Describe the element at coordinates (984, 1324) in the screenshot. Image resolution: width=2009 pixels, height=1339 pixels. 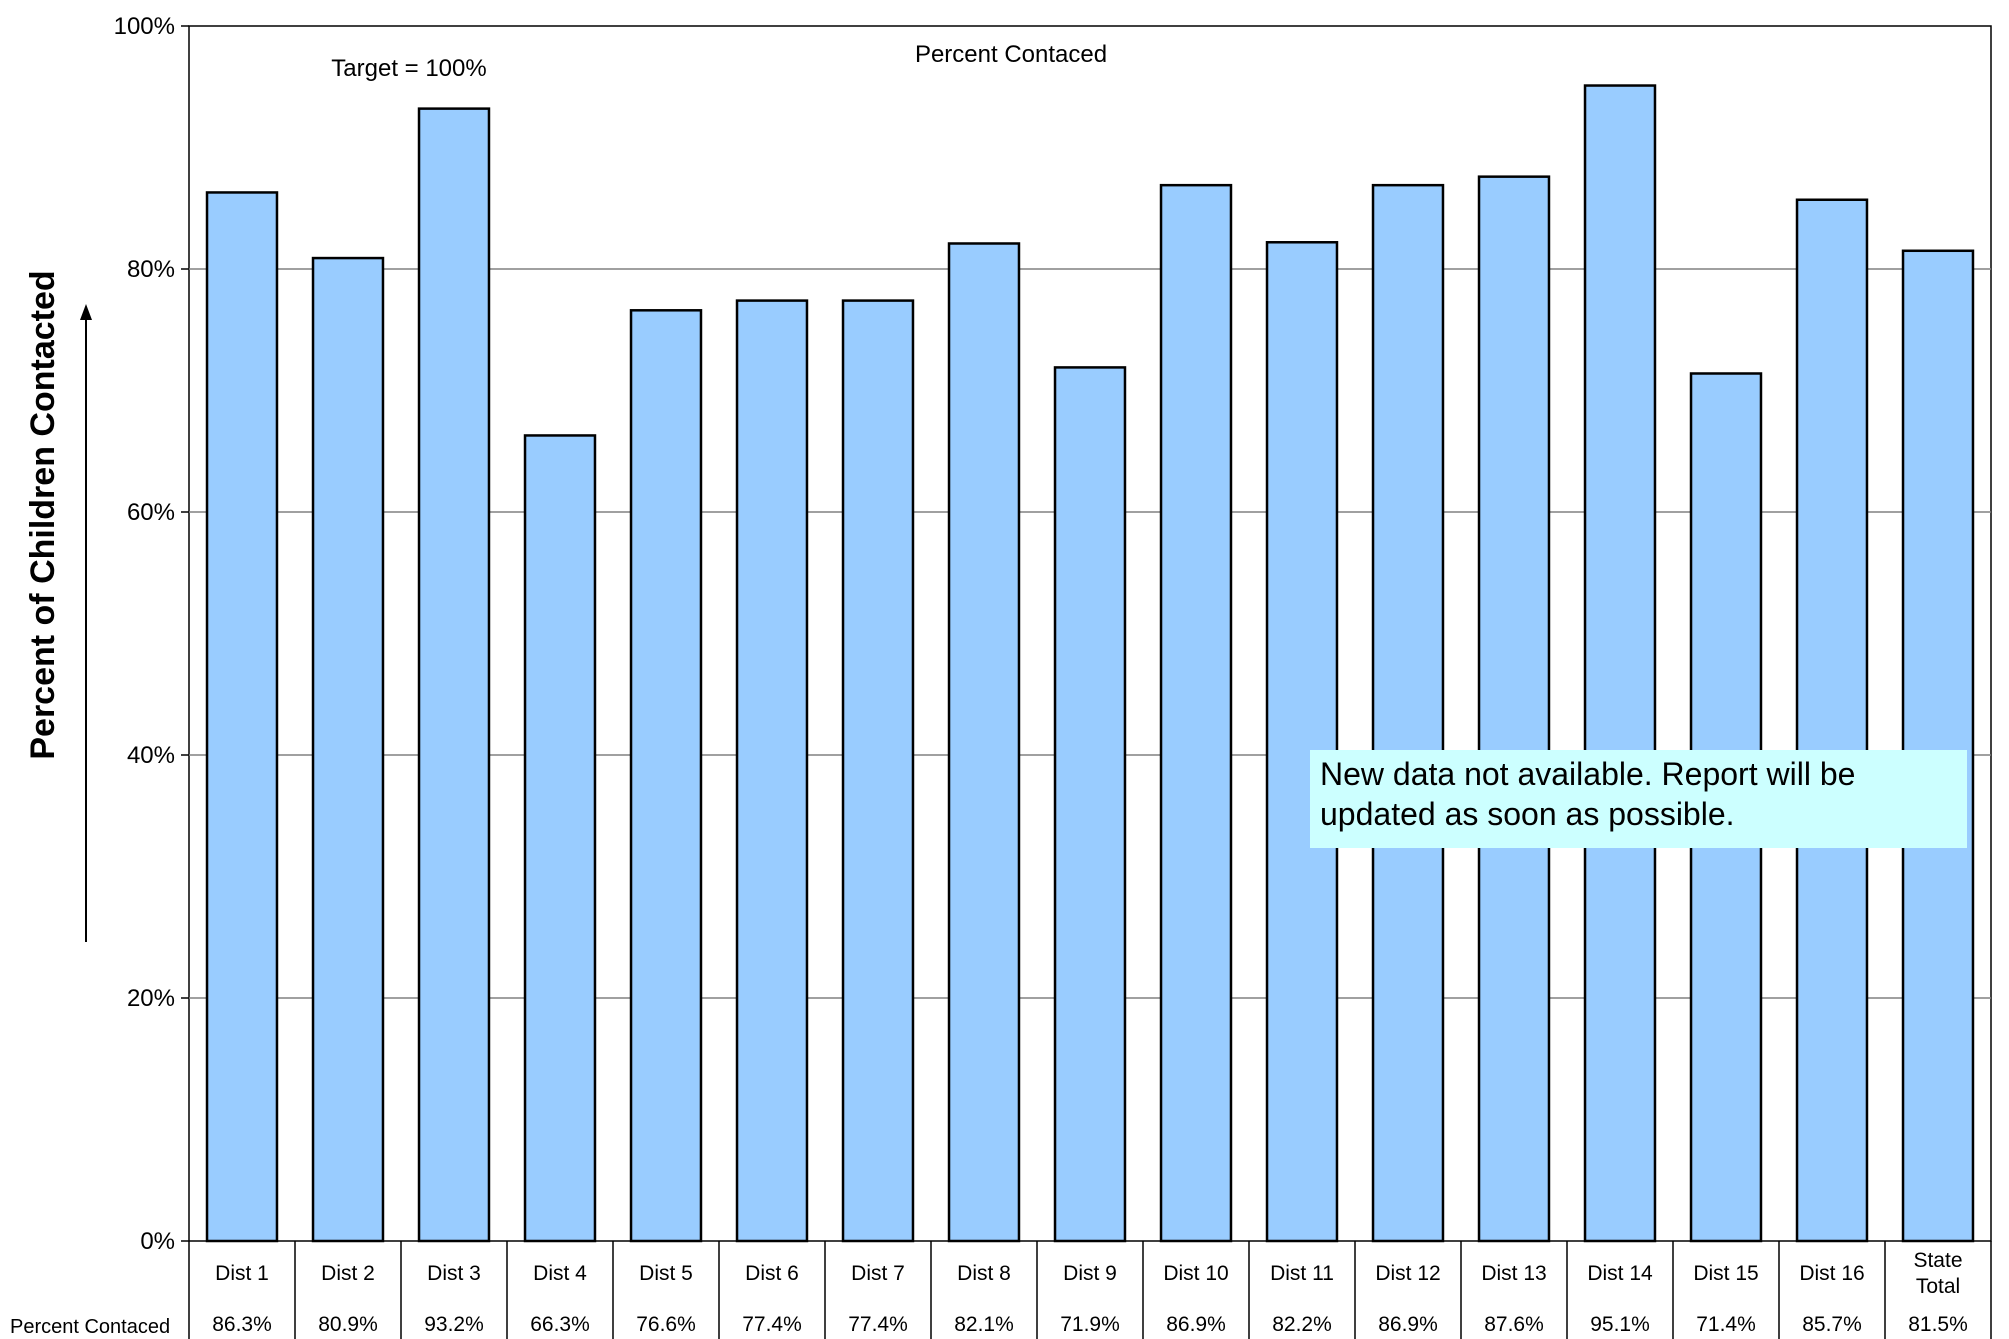
I see `data-label: 82.1%` at that location.